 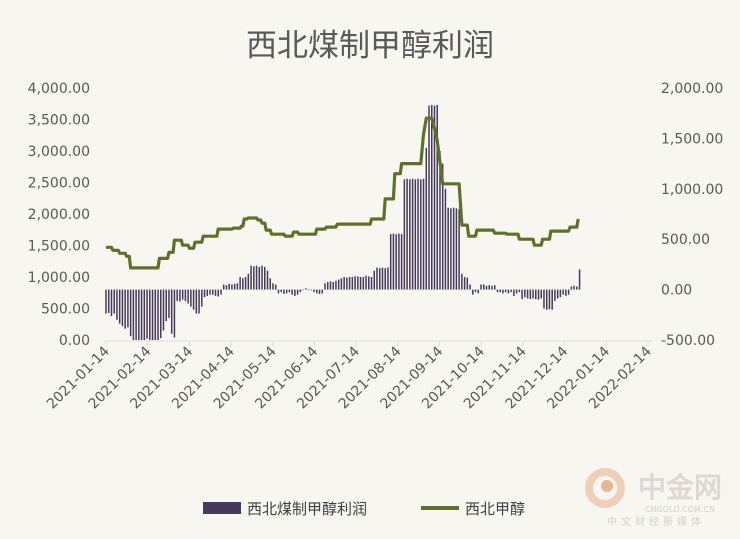 What do you see at coordinates (680, 509) in the screenshot?
I see `watermark-domain: CNGOLD.COM.CN` at bounding box center [680, 509].